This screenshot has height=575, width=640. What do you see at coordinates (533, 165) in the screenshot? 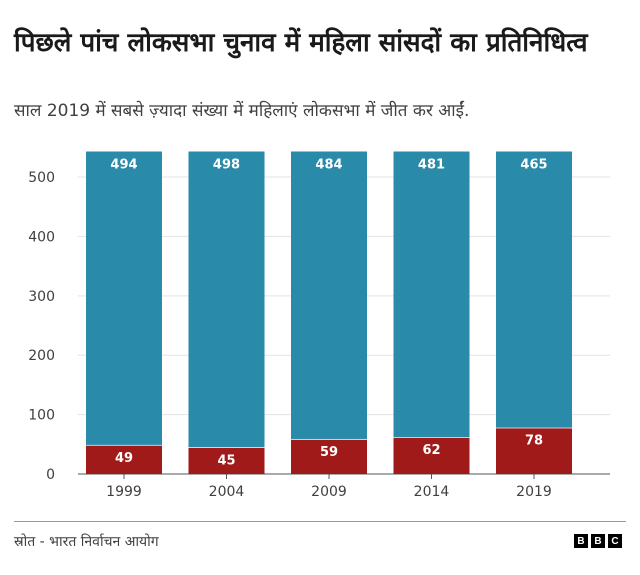
I see `data-label: 465` at bounding box center [533, 165].